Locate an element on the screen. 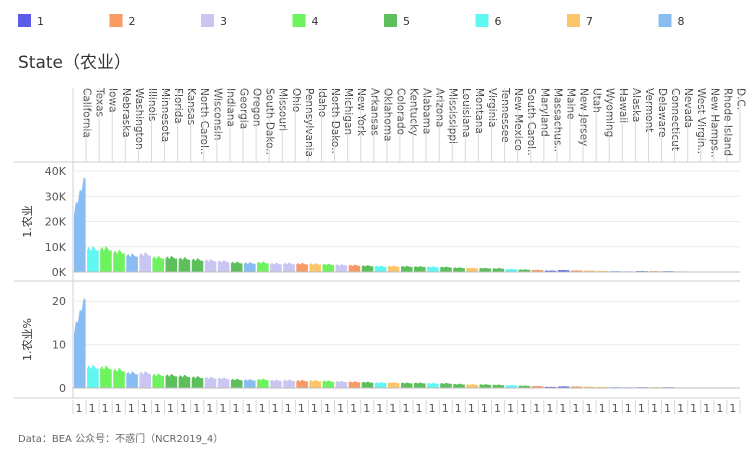 The width and height of the screenshot is (756, 450). area-wisconsin-pct is located at coordinates (210, 382).